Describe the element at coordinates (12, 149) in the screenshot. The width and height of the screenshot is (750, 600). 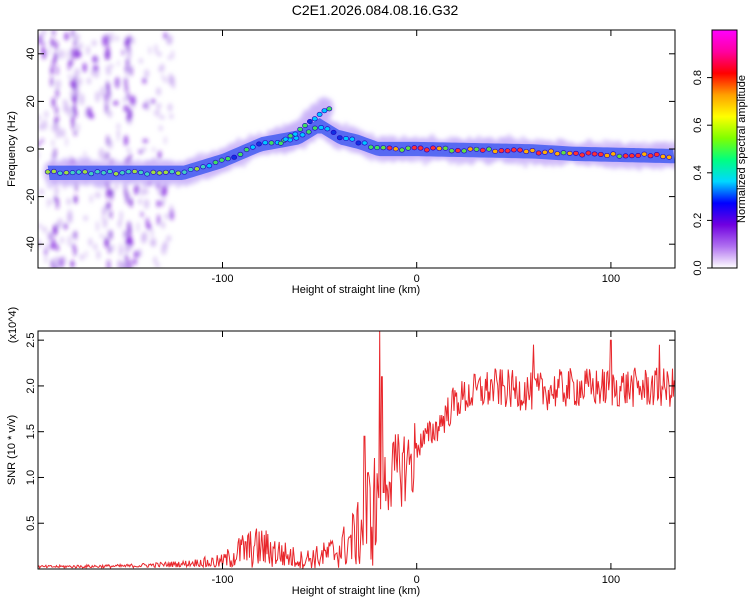
I see `heatmap-y-label: Frequency (Hz)` at that location.